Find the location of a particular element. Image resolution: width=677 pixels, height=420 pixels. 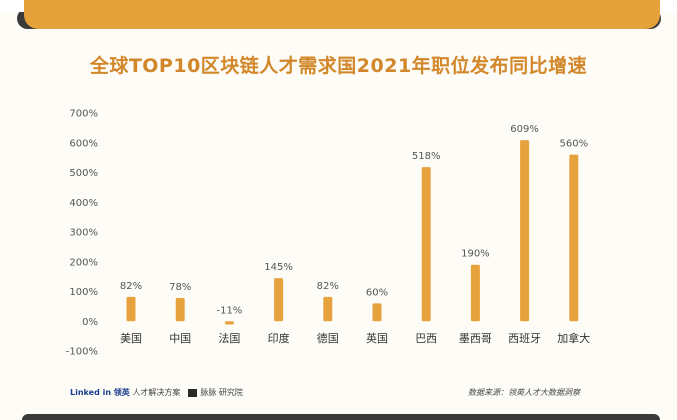

linkedin-sub: 人才解决方案 is located at coordinates (156, 392).